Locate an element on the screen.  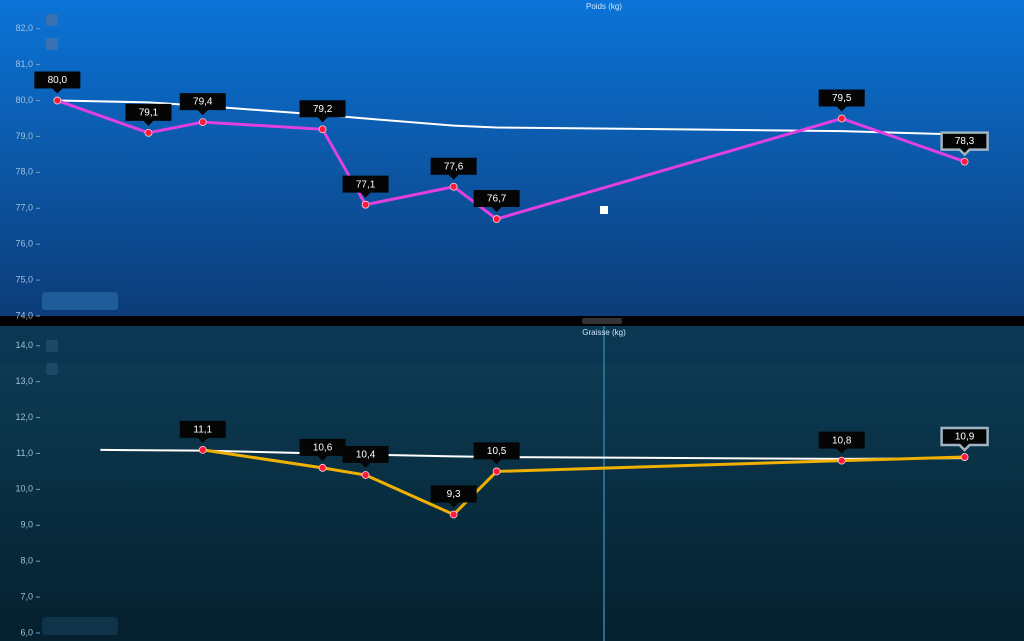
data-label: 10,9 is located at coordinates (965, 437).